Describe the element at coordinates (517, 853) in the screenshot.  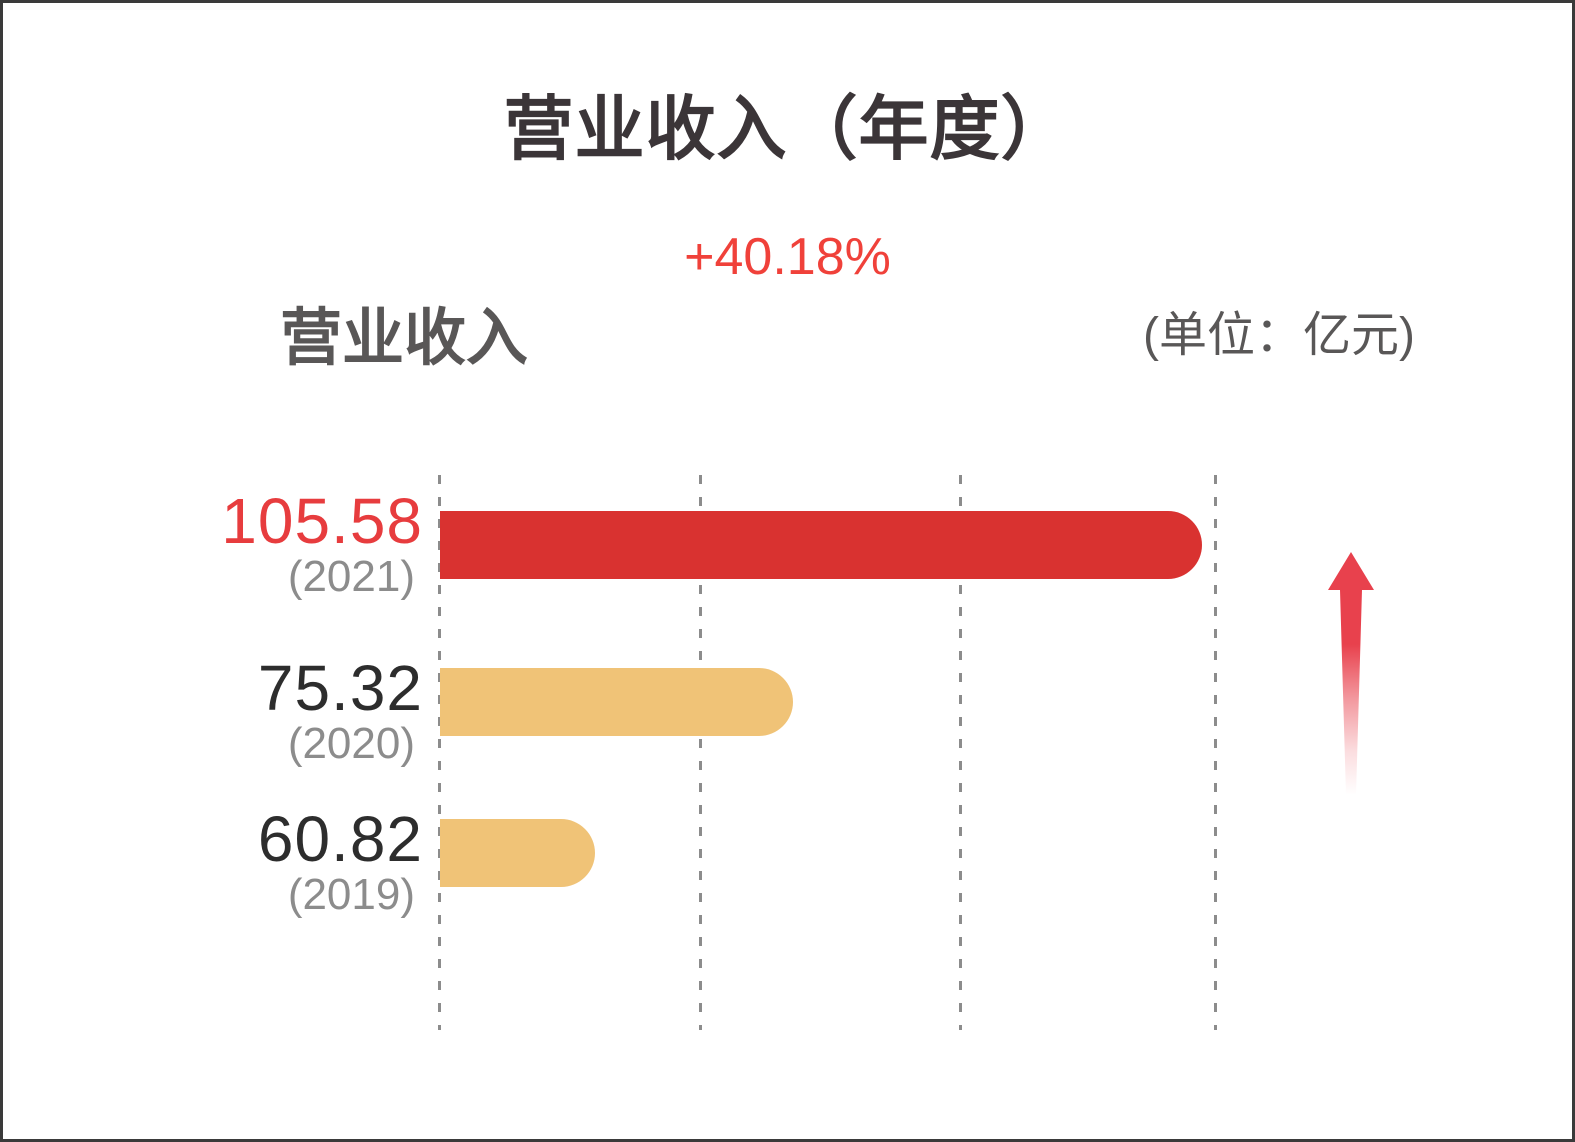
I see `revenue-bar-2019` at that location.